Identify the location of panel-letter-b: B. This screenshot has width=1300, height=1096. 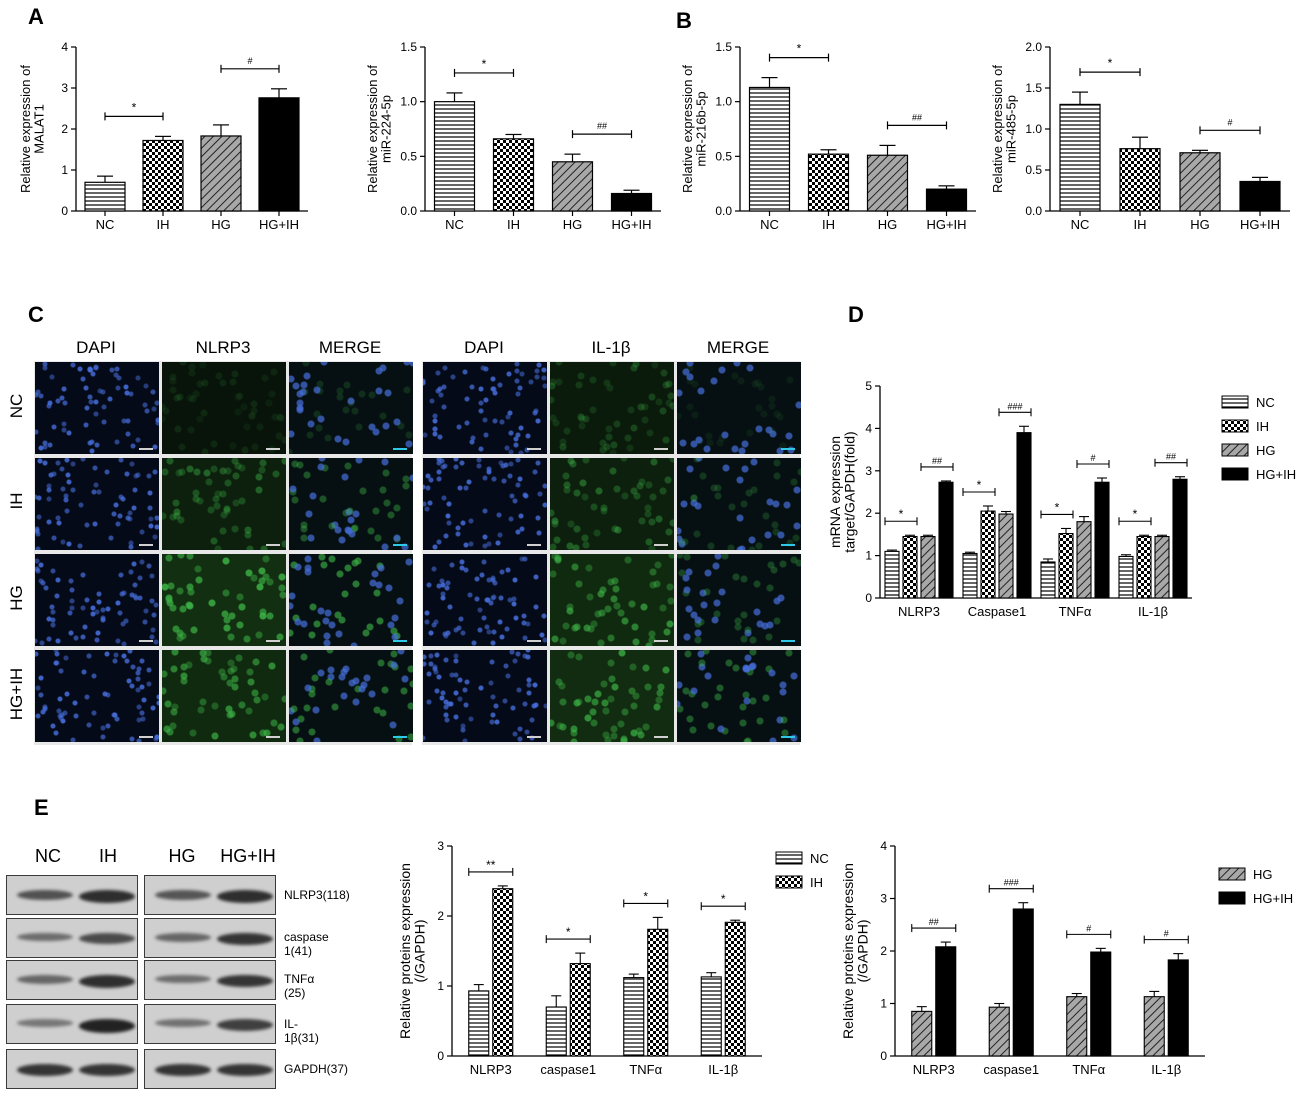
(684, 20).